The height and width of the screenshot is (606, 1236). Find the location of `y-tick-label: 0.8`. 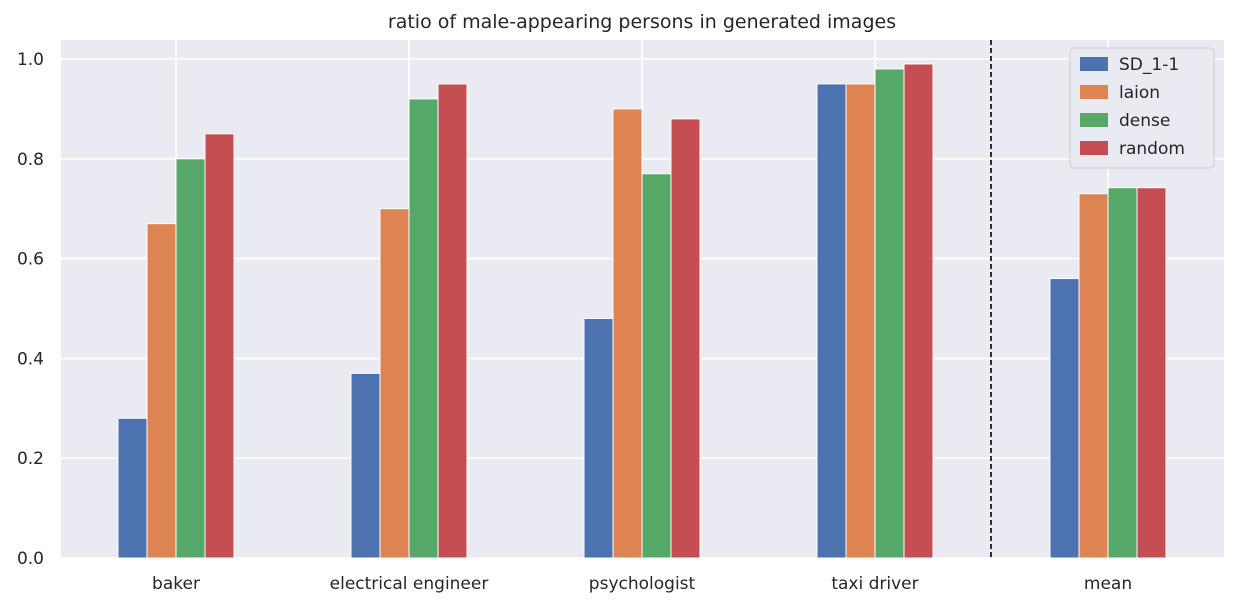

y-tick-label: 0.8 is located at coordinates (30, 160).